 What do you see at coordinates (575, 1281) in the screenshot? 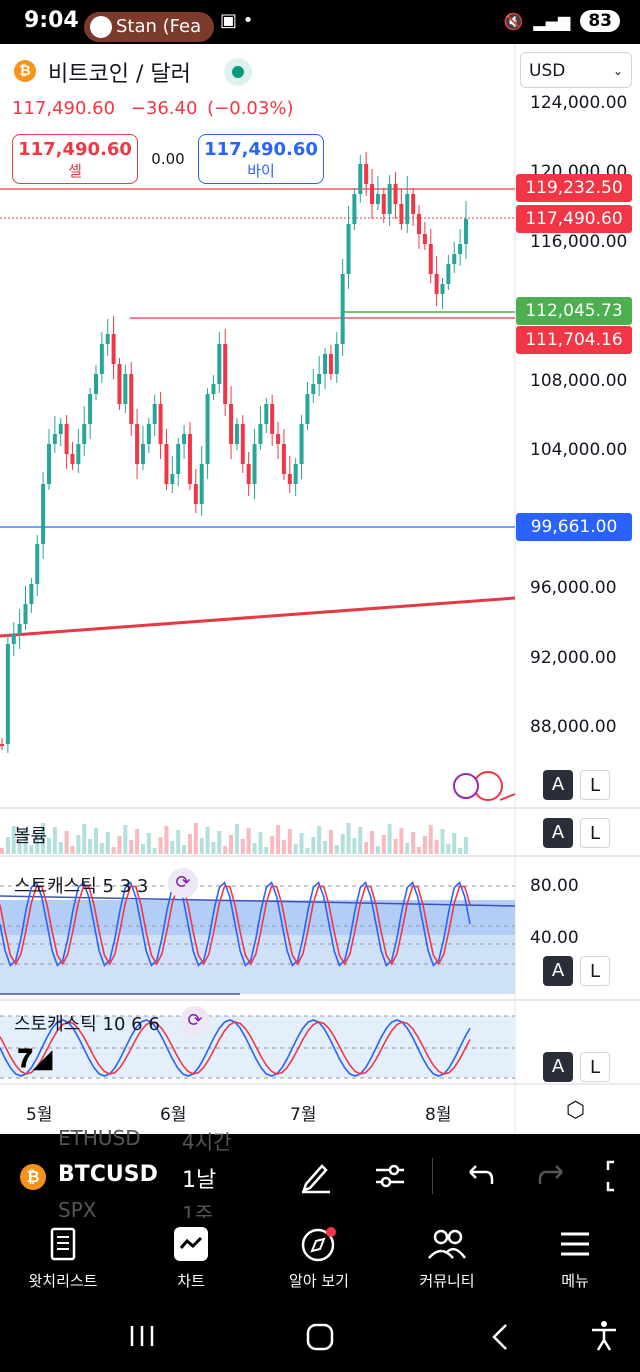
I see `nav-label: 메뉴` at bounding box center [575, 1281].